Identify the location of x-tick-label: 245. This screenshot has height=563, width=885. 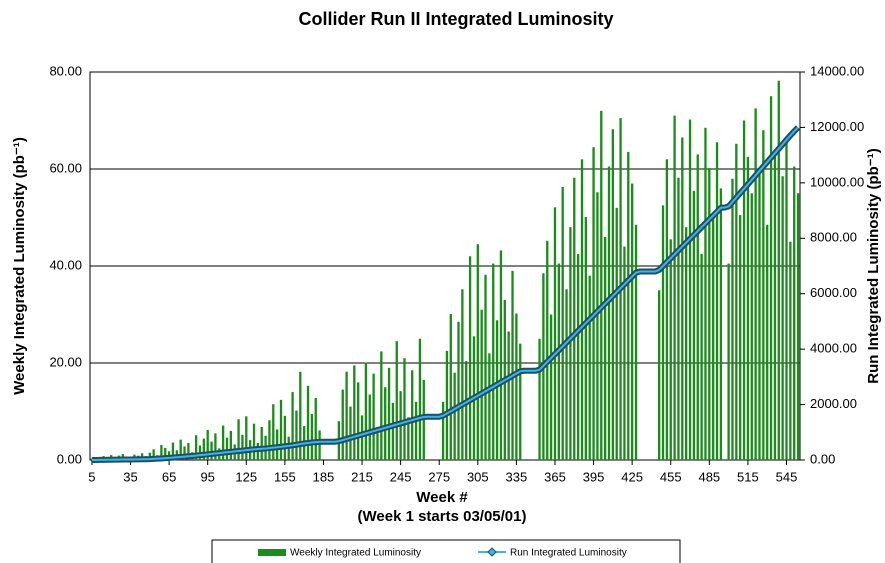
(401, 476).